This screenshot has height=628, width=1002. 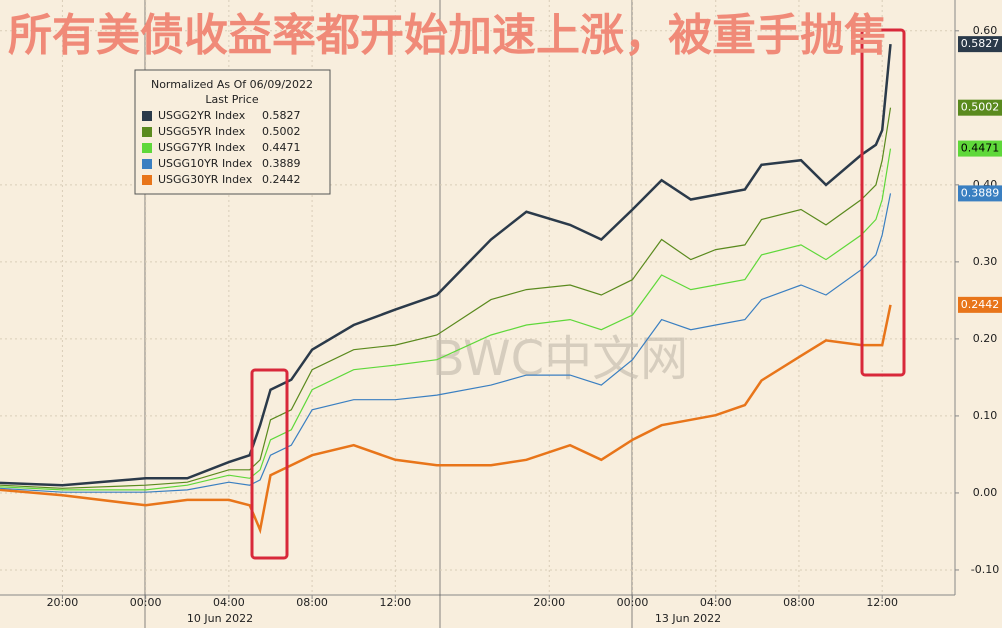 I want to click on value-tag-label: 0.4471, so click(x=980, y=148).